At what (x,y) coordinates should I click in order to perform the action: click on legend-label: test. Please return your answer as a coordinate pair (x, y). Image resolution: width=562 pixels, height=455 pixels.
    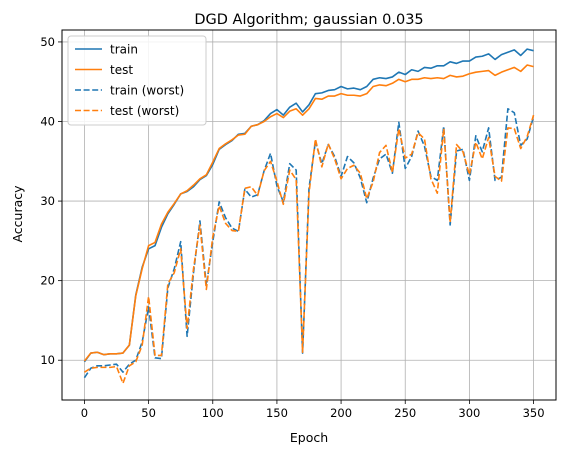
    Looking at the image, I should click on (121, 70).